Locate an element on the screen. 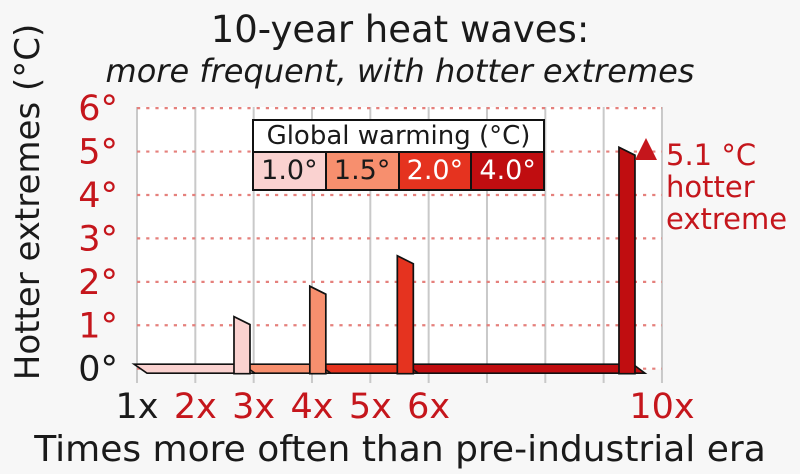 Image resolution: width=800 pixels, height=474 pixels. y-tick-label: 0° is located at coordinates (98, 370).